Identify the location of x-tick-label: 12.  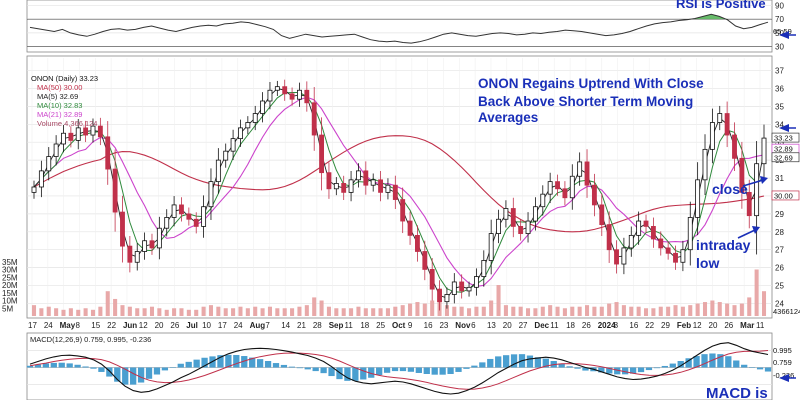
(143, 325).